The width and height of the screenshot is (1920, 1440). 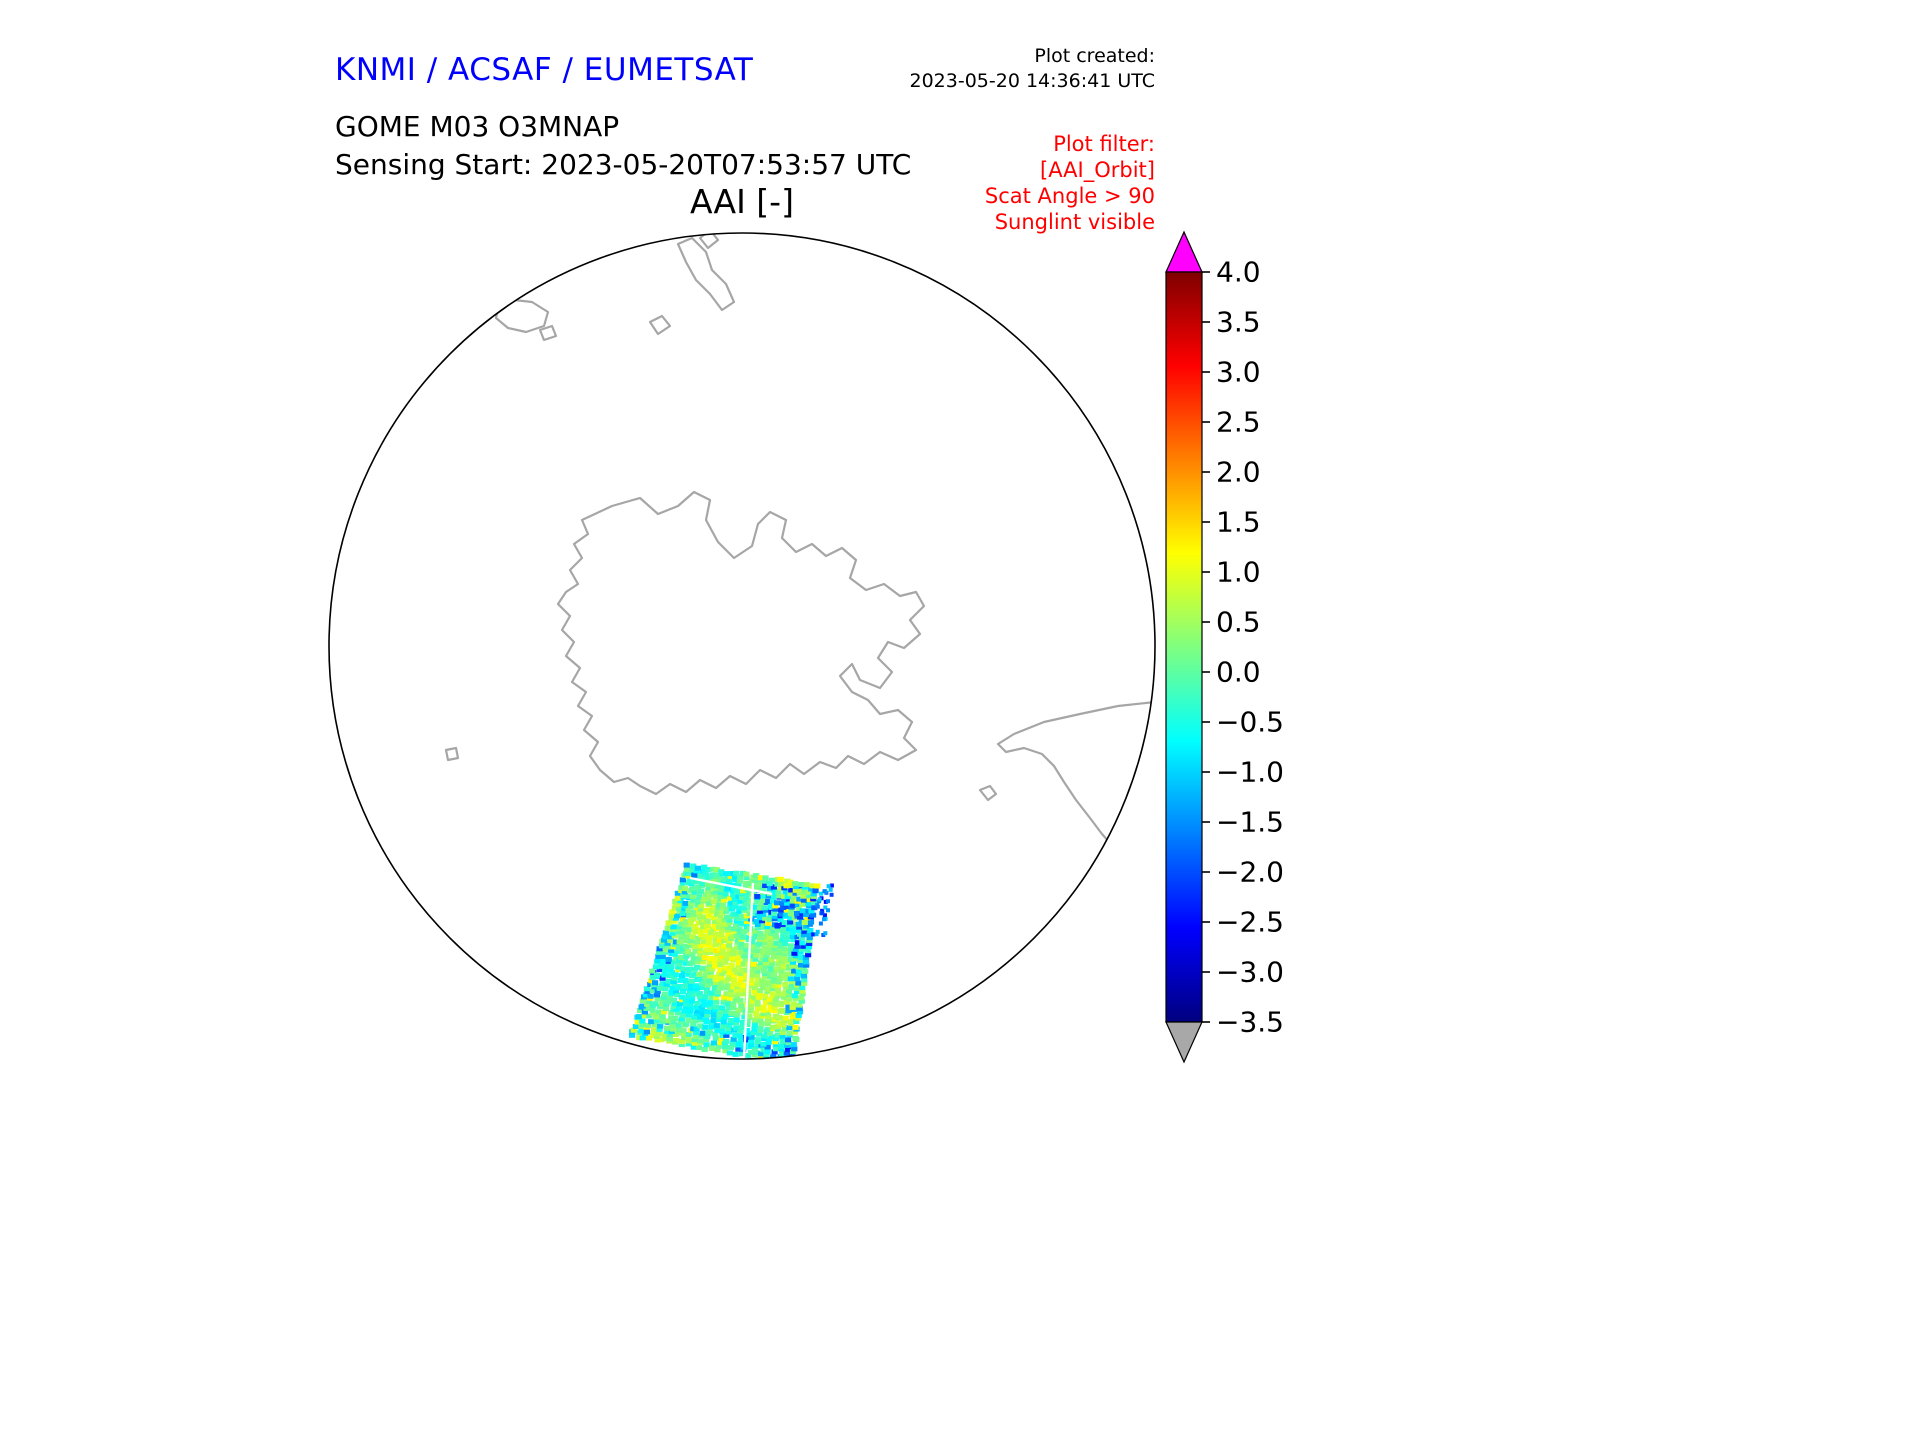 I want to click on aai-data-swath, so click(x=731, y=963).